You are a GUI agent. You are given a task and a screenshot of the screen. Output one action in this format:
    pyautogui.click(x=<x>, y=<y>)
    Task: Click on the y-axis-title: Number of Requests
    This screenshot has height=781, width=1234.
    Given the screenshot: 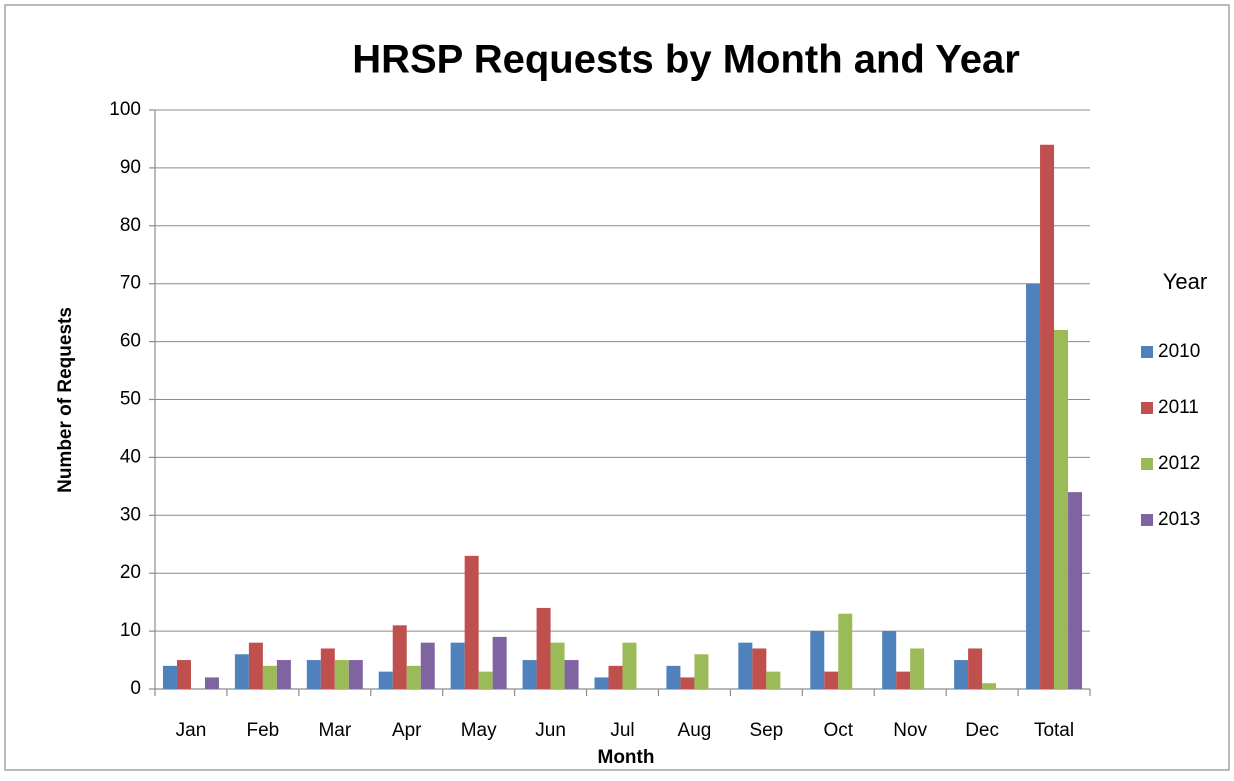 What is the action you would take?
    pyautogui.click(x=65, y=400)
    